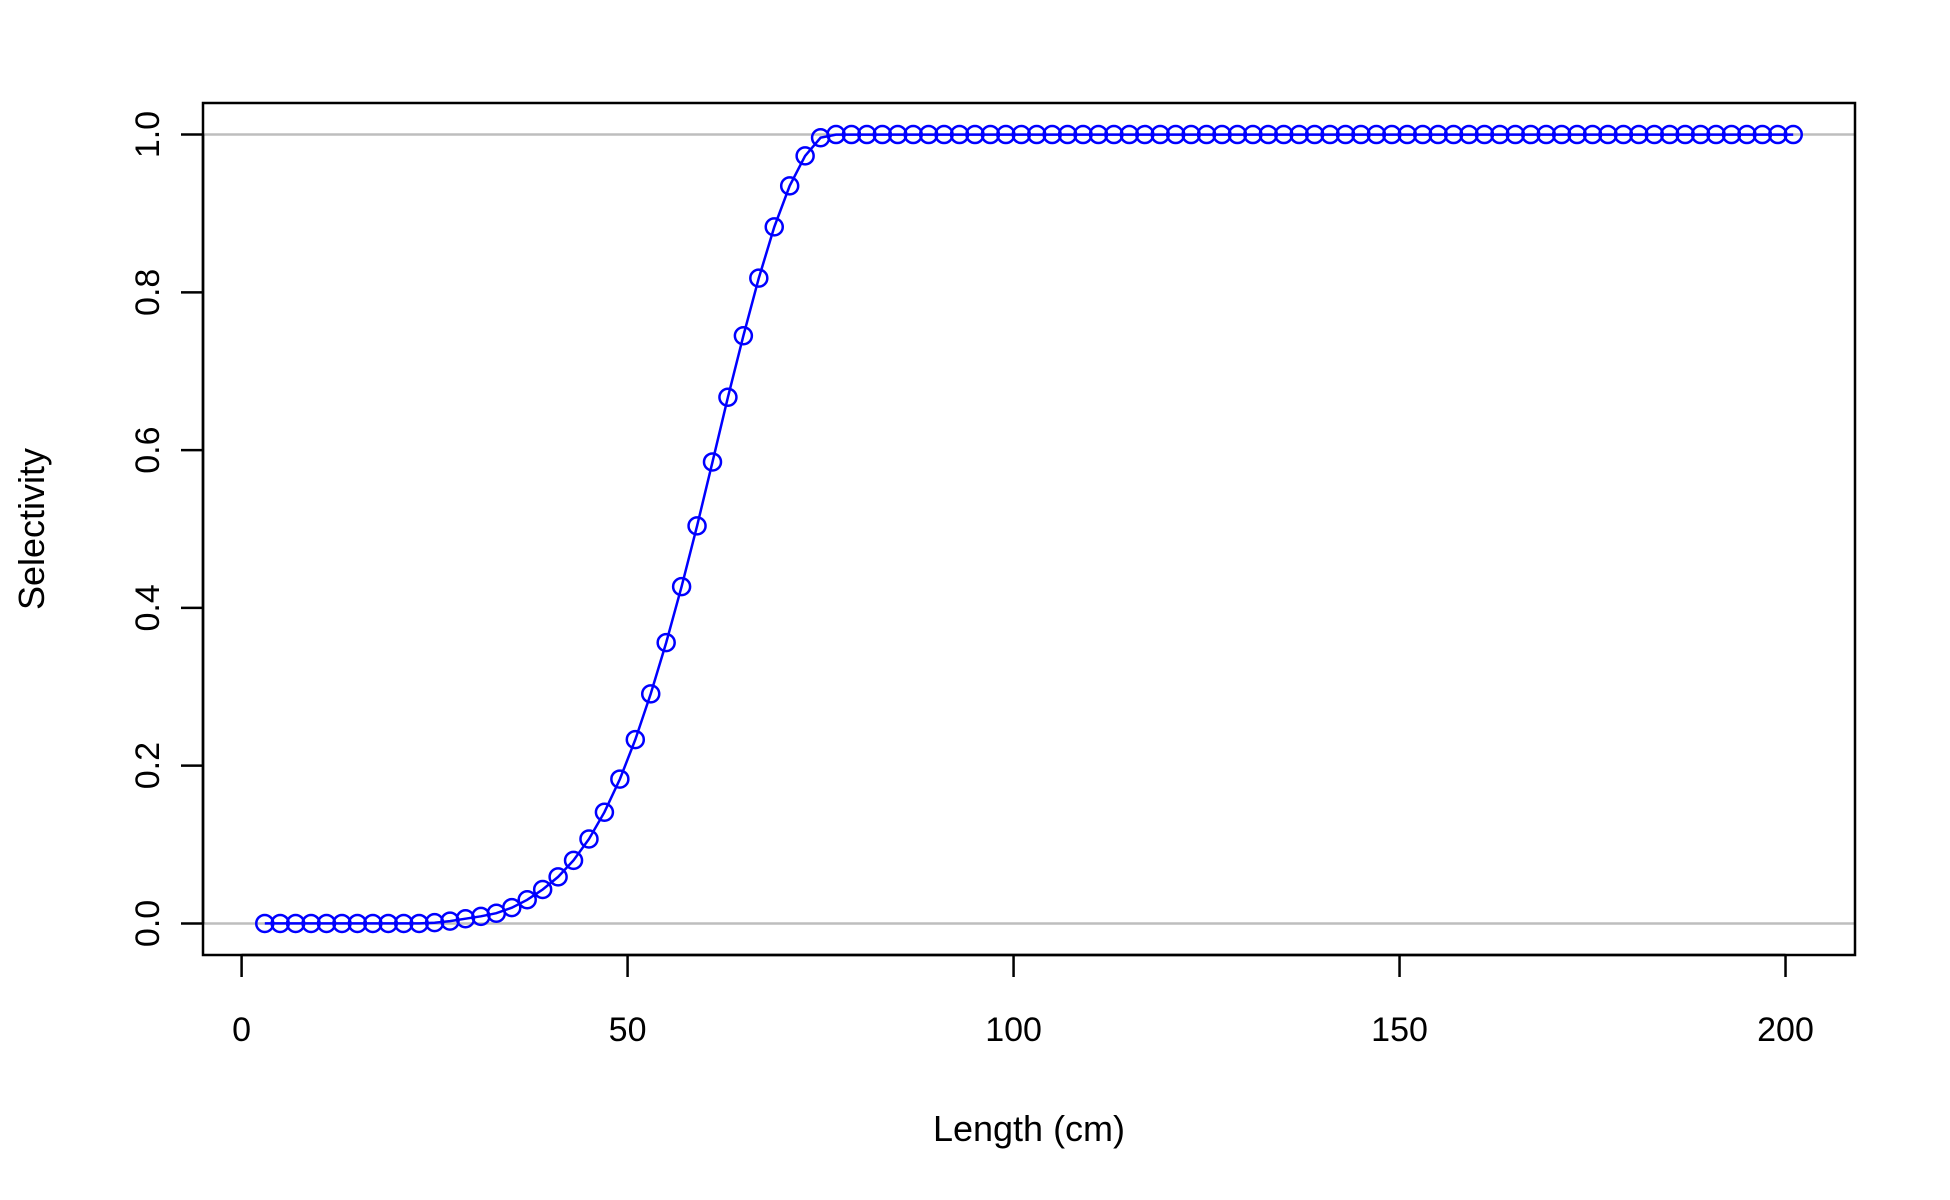 This screenshot has width=1950, height=1200. I want to click on y-axis-title: Selectivity, so click(31, 529).